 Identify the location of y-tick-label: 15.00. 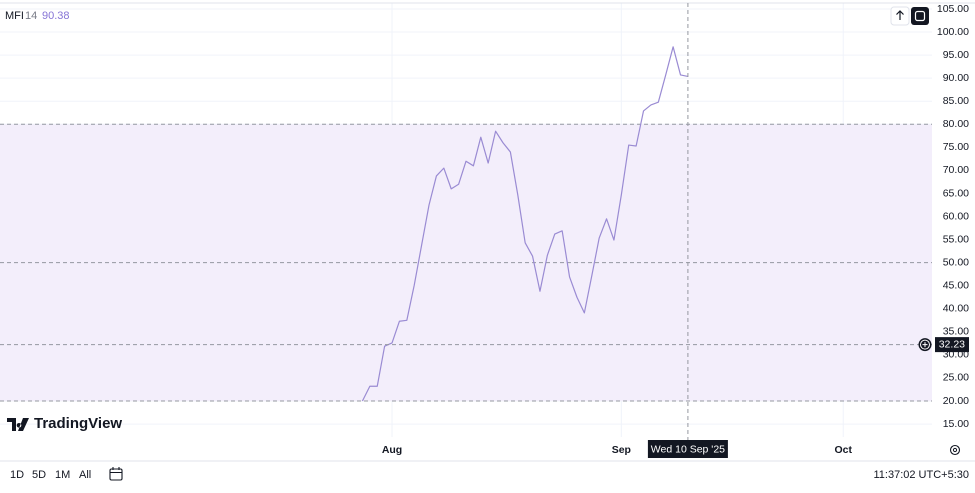
(956, 424).